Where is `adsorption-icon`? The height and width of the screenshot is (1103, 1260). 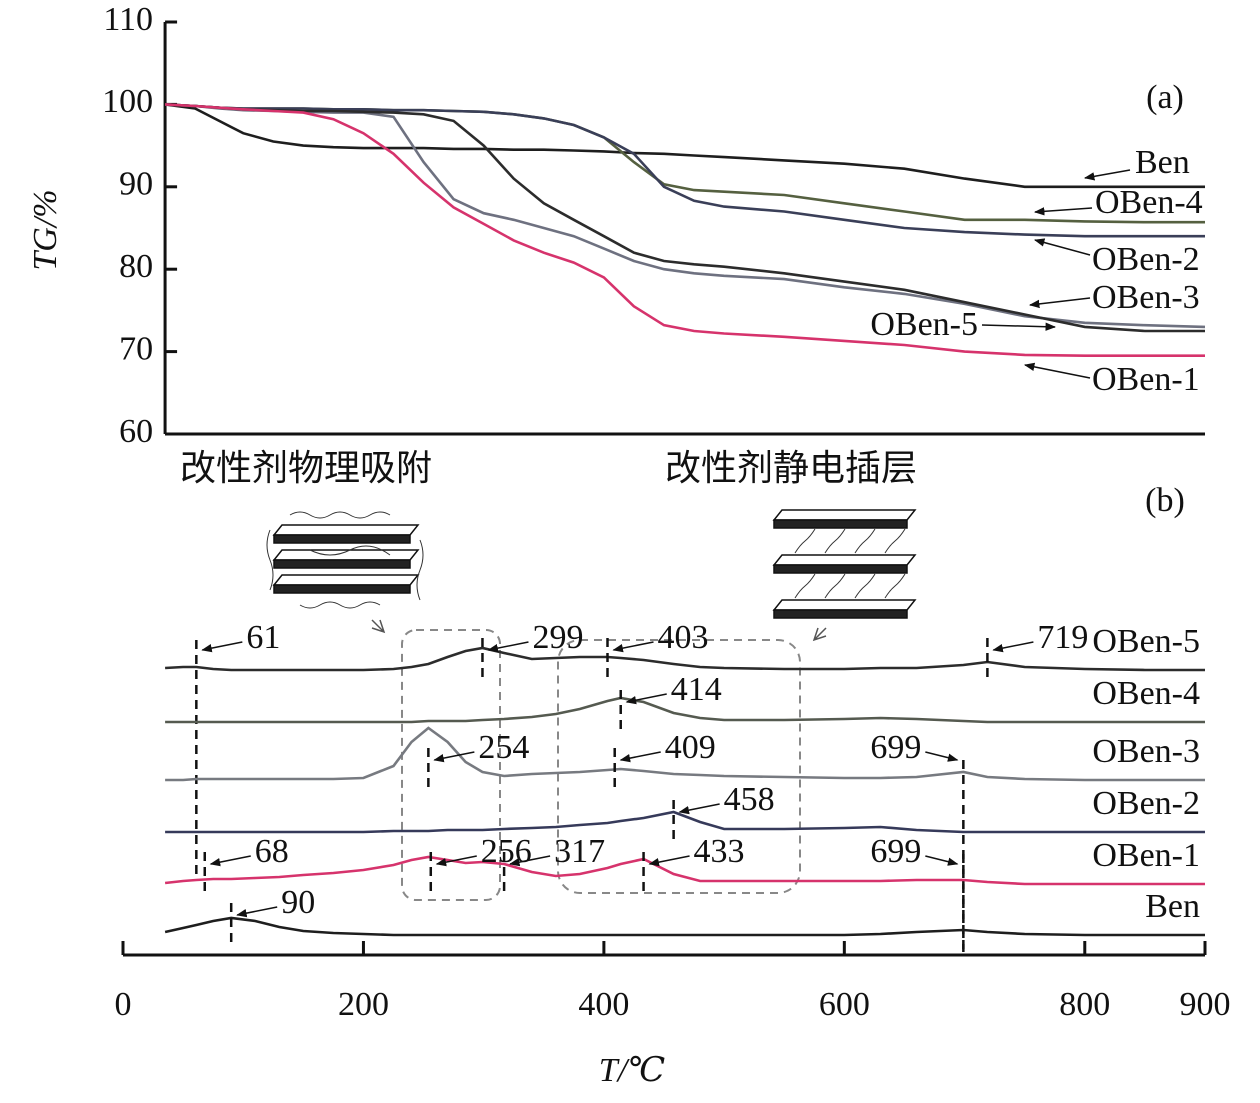
adsorption-icon is located at coordinates (345, 572).